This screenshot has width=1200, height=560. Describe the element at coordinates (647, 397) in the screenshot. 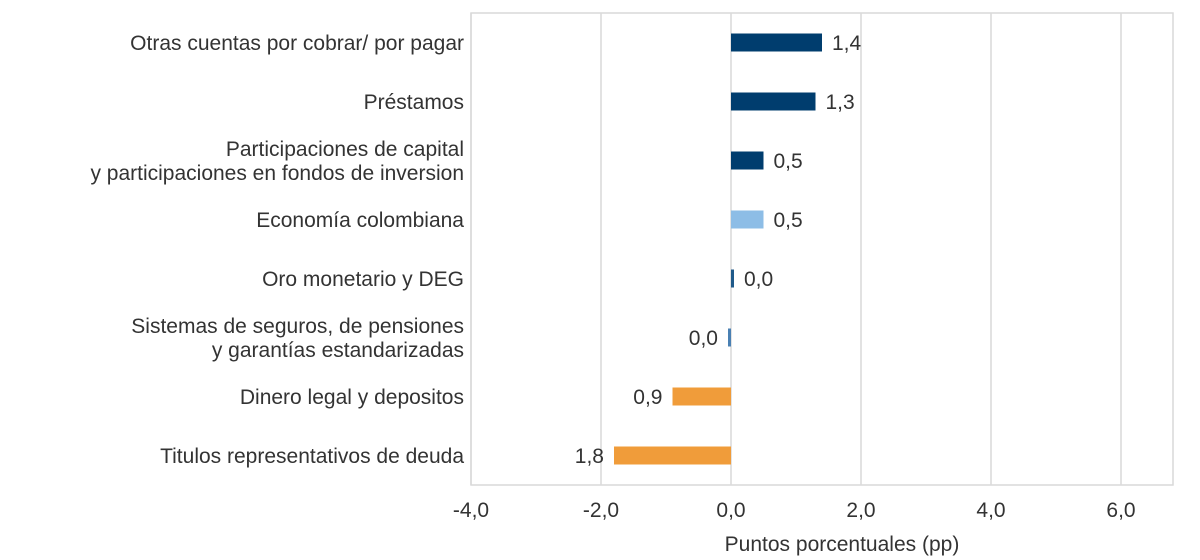

I see `data-label: 0,9` at that location.